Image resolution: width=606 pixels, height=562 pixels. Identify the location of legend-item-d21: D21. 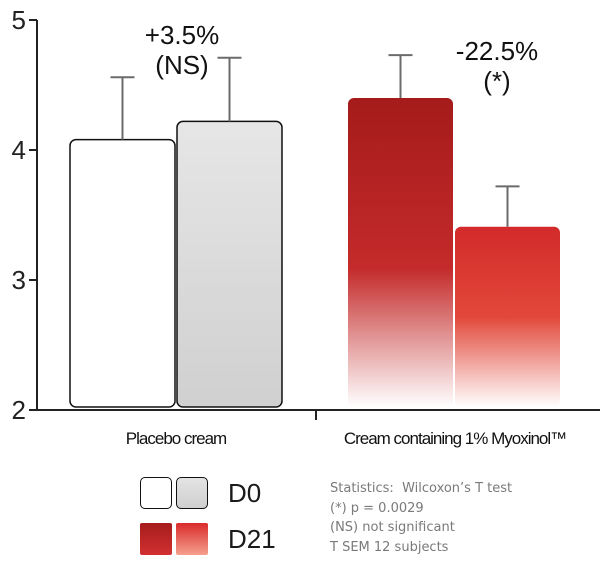
(208, 539).